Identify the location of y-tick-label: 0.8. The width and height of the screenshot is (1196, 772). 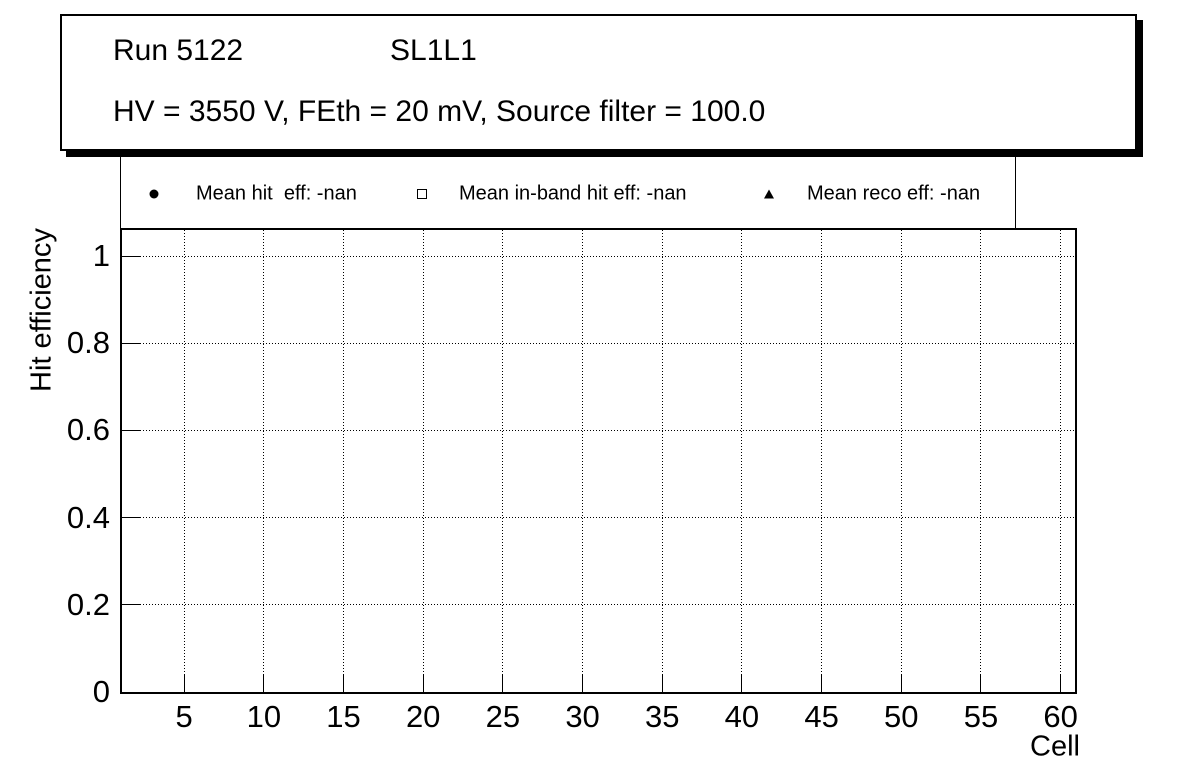
(88, 343).